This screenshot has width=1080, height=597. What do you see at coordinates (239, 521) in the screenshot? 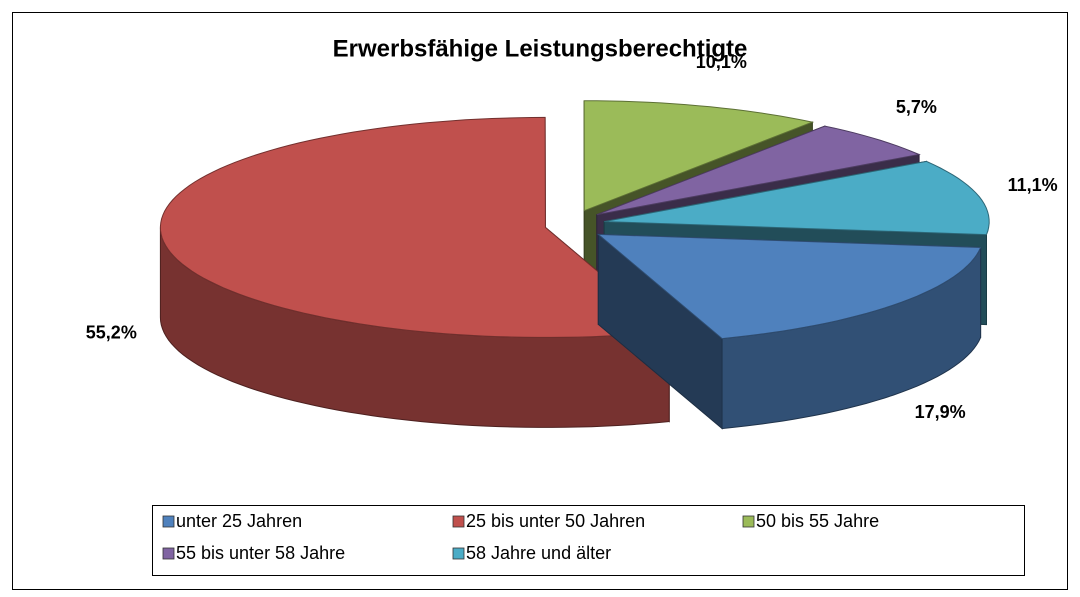
I see `legend-label: unter 25 Jahren` at bounding box center [239, 521].